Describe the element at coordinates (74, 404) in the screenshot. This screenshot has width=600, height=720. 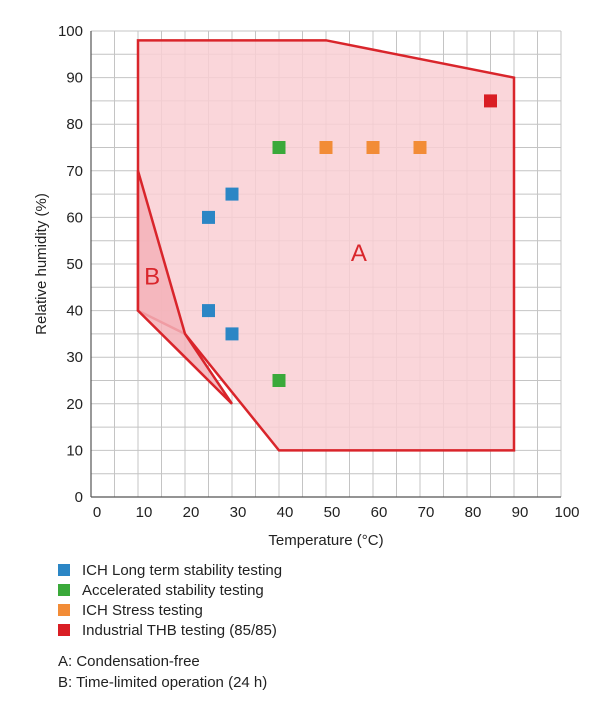
I see `y-tick-label: 20` at that location.